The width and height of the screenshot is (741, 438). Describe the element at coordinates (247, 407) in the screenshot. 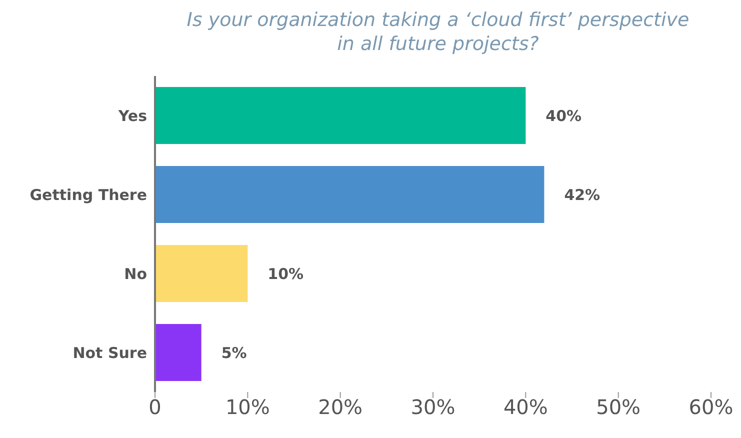

I see `x-tick-label: 10%` at that location.